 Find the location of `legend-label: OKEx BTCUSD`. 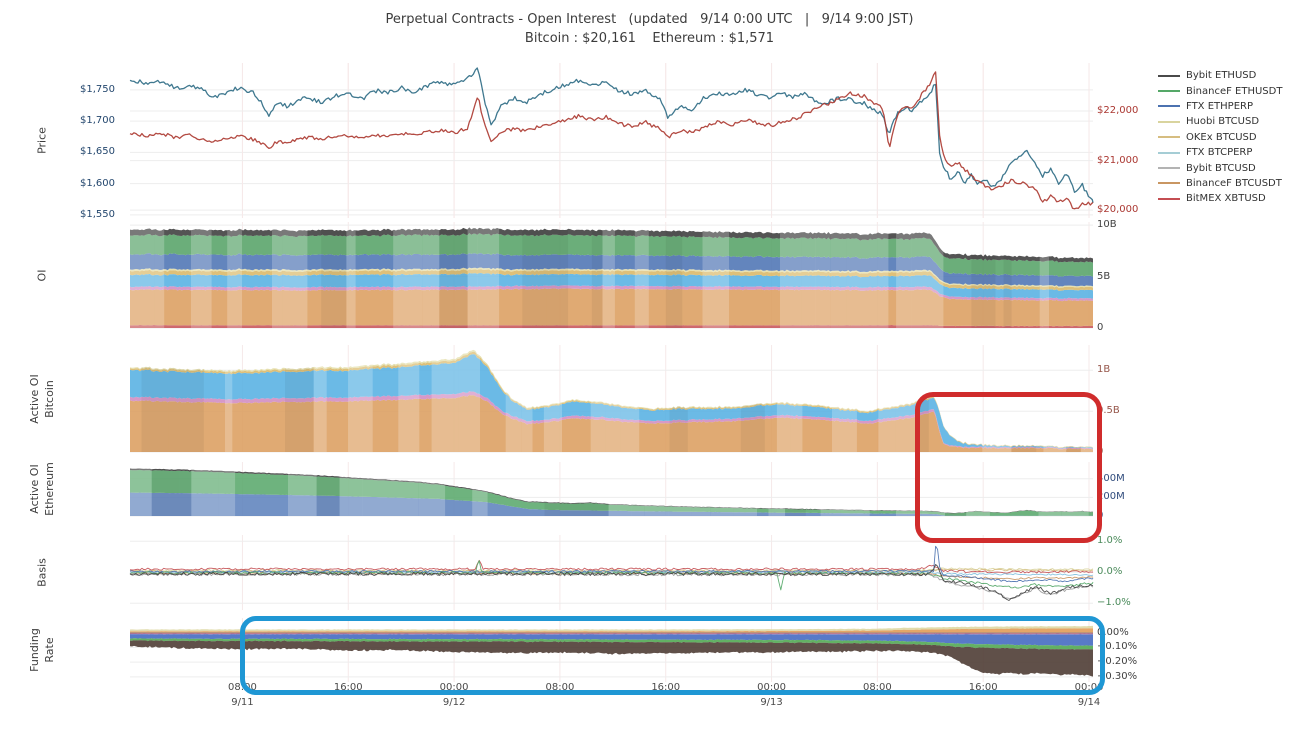

legend-label: OKEx BTCUSD is located at coordinates (1221, 137).